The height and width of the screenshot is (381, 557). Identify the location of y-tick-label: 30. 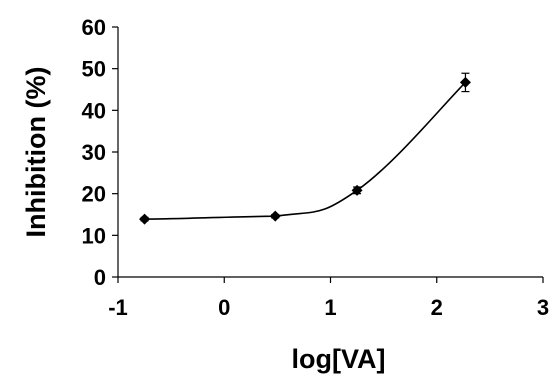
(94, 152).